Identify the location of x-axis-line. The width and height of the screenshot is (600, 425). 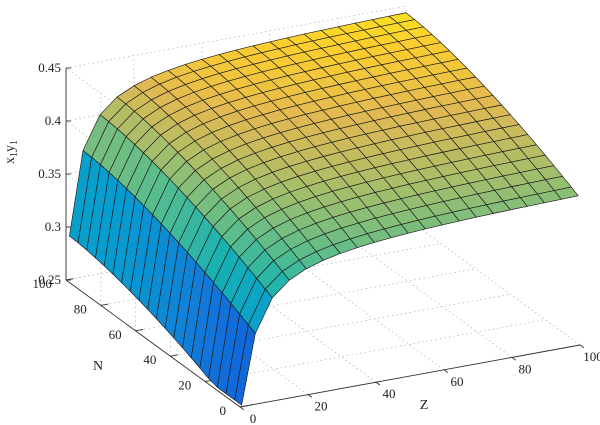
(410, 376).